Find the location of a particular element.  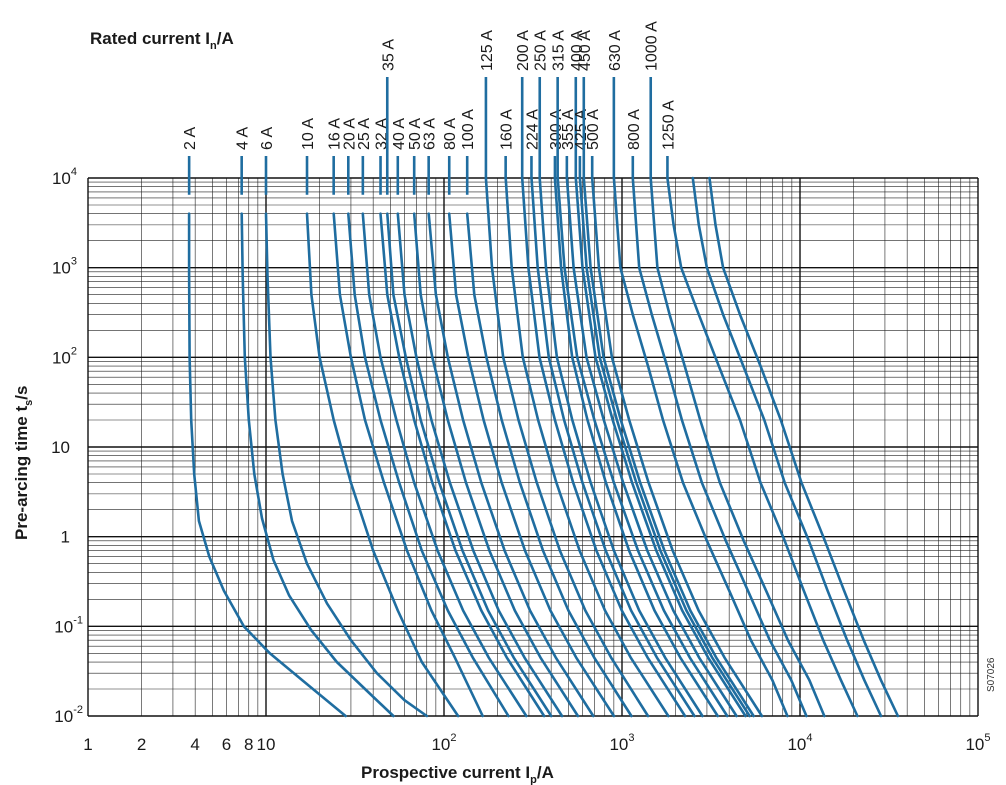

series-label-group: 63 A is located at coordinates (430, 134).